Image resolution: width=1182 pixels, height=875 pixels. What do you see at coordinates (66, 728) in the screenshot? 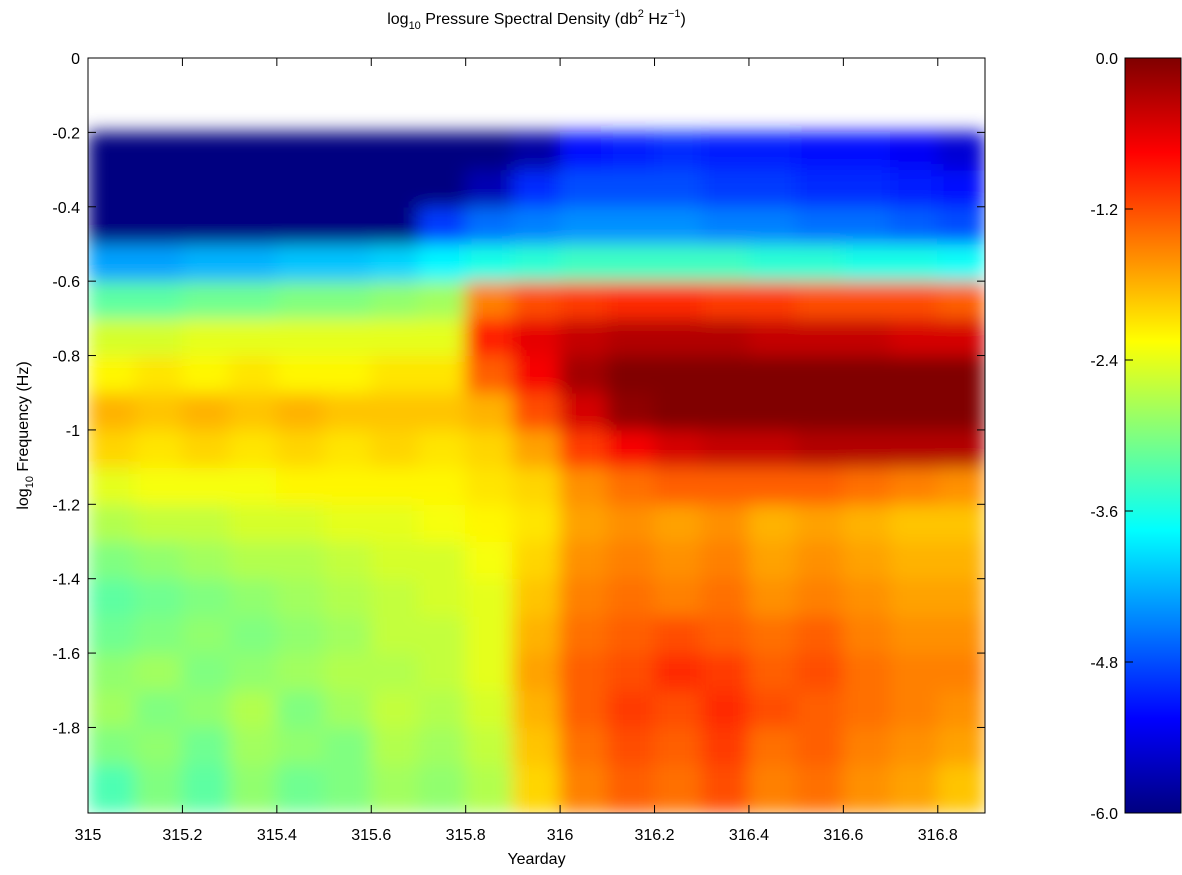
I see `y-tick-label: -1.8` at bounding box center [66, 728].